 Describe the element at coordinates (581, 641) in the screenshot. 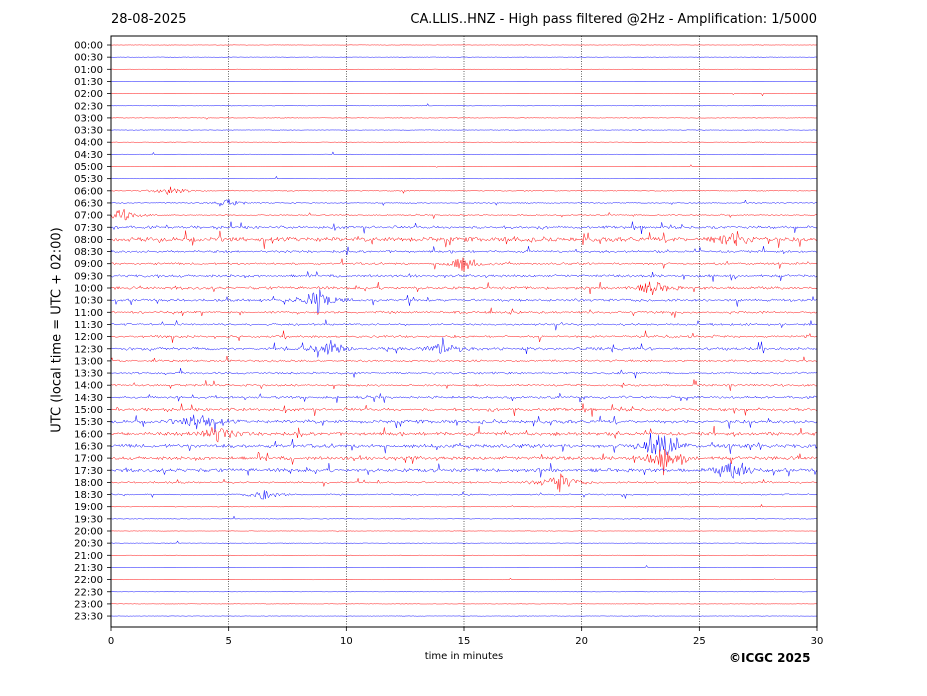

I see `x-tick-label: 20` at that location.